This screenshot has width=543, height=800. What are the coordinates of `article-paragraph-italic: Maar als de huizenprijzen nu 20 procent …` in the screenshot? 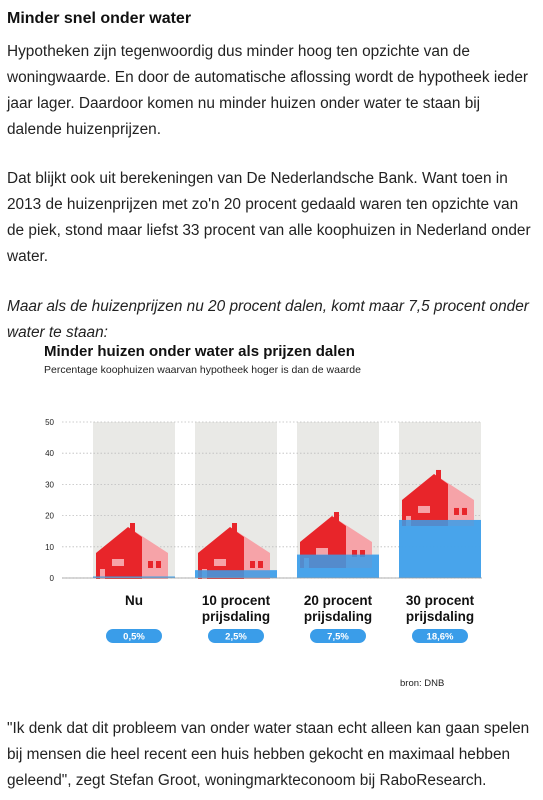 It's located at (268, 319).